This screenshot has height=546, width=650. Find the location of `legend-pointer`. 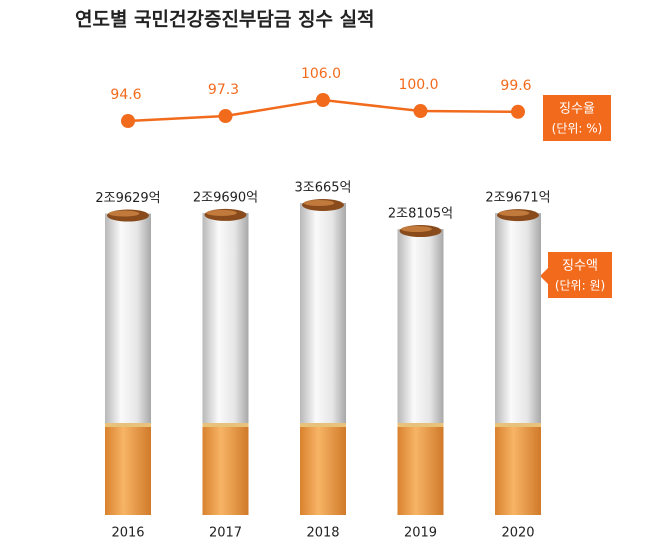

legend-pointer is located at coordinates (544, 276).